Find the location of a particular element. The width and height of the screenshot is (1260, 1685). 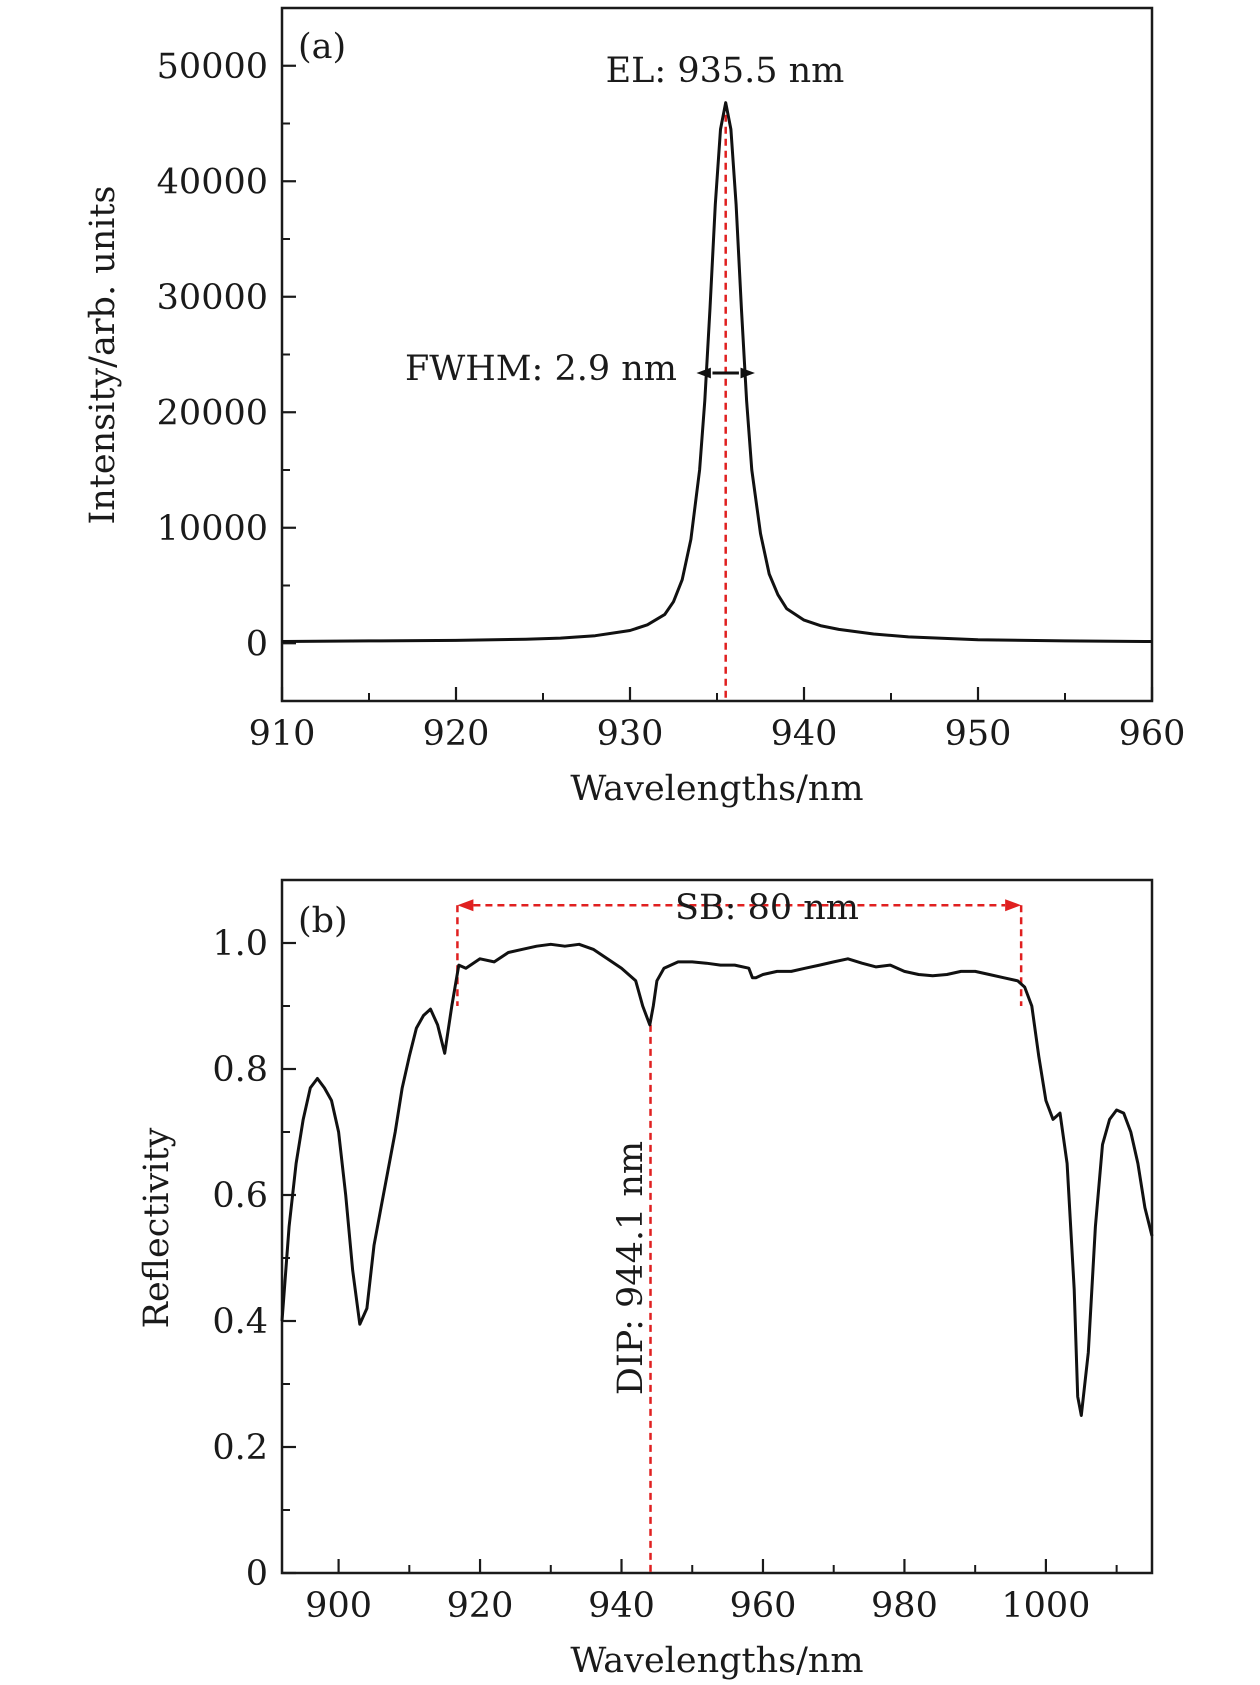

panel-b-stopband-label: SB: 80 nm is located at coordinates (767, 908).